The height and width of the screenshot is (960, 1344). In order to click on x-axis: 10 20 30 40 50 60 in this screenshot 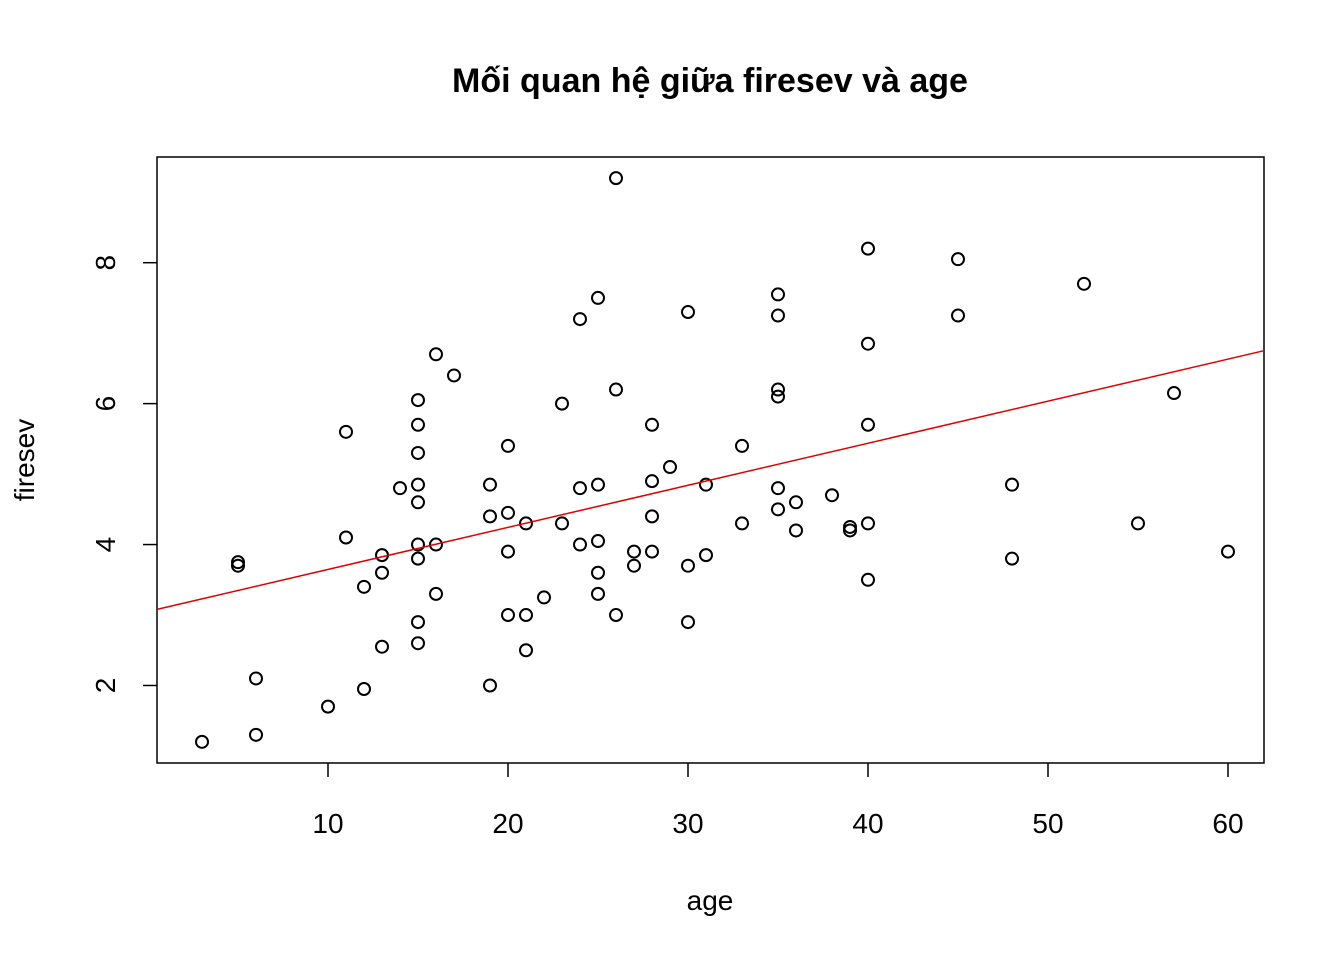, I will do `click(778, 801)`.